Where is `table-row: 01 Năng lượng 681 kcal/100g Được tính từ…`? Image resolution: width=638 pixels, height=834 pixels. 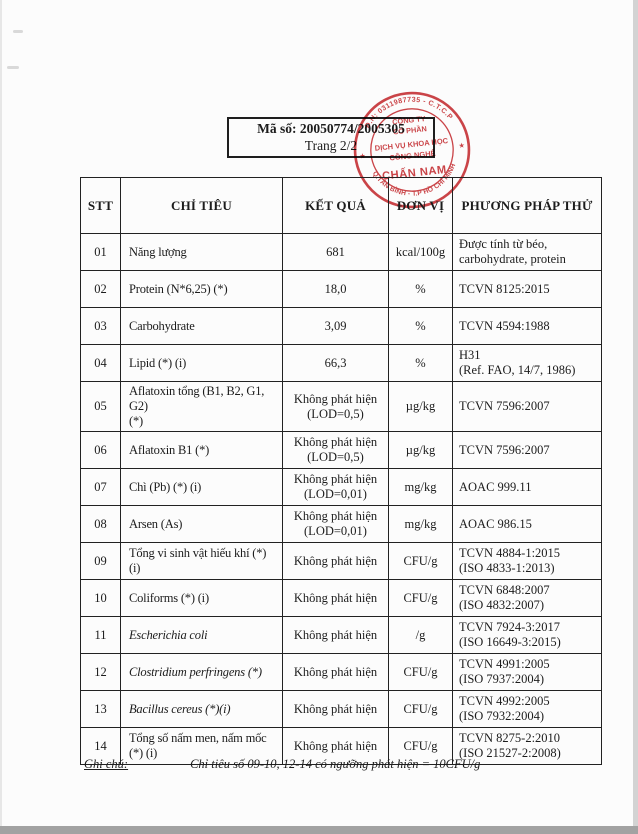 table-row: 01 Năng lượng 681 kcal/100g Được tính từ… is located at coordinates (341, 252).